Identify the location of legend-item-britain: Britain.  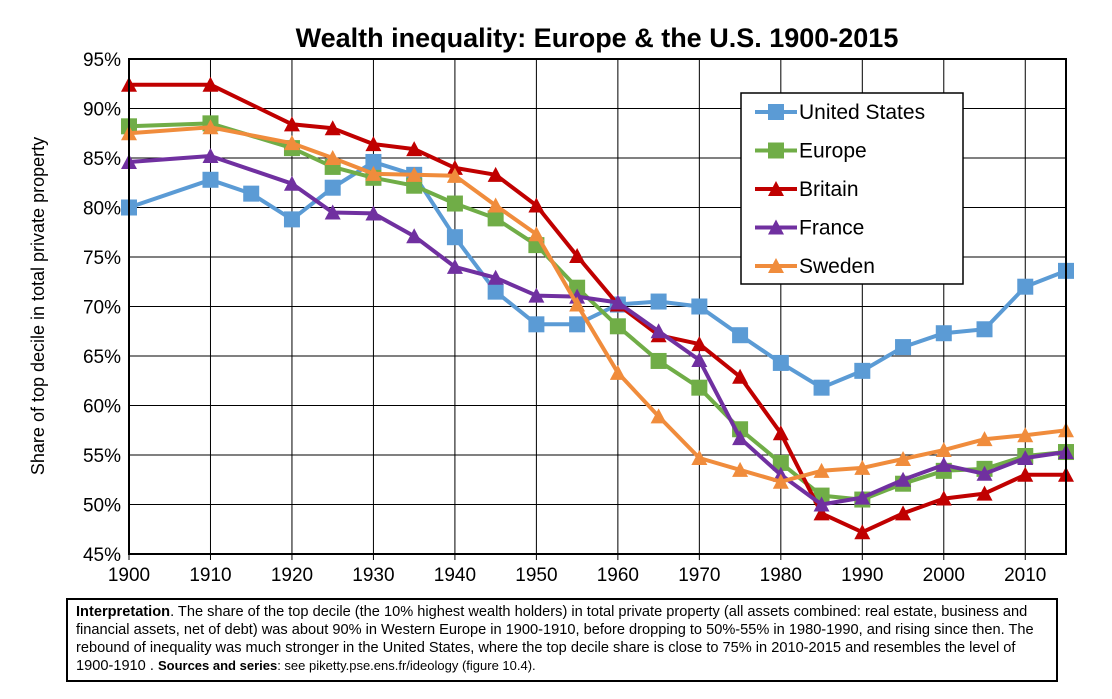
(807, 189).